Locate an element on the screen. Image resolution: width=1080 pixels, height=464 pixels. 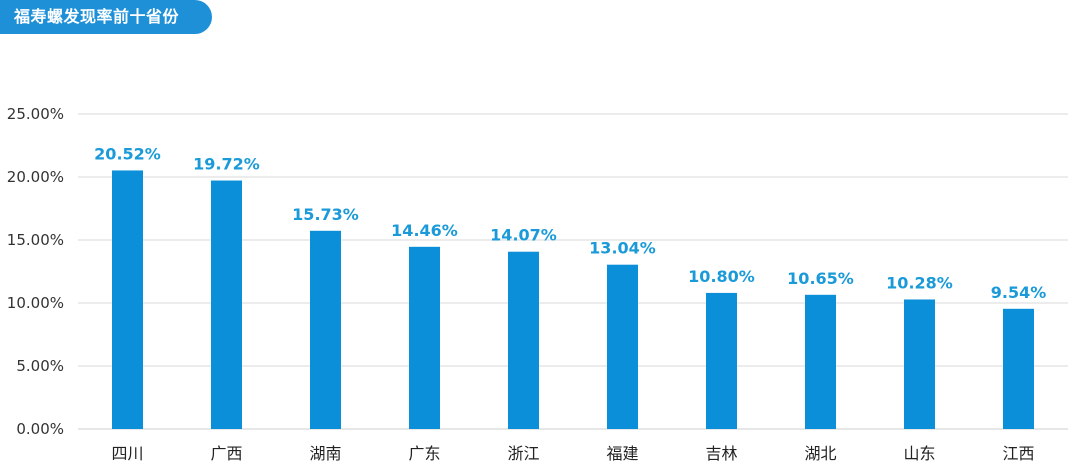
category-label: 湖北 is located at coordinates (820, 453).